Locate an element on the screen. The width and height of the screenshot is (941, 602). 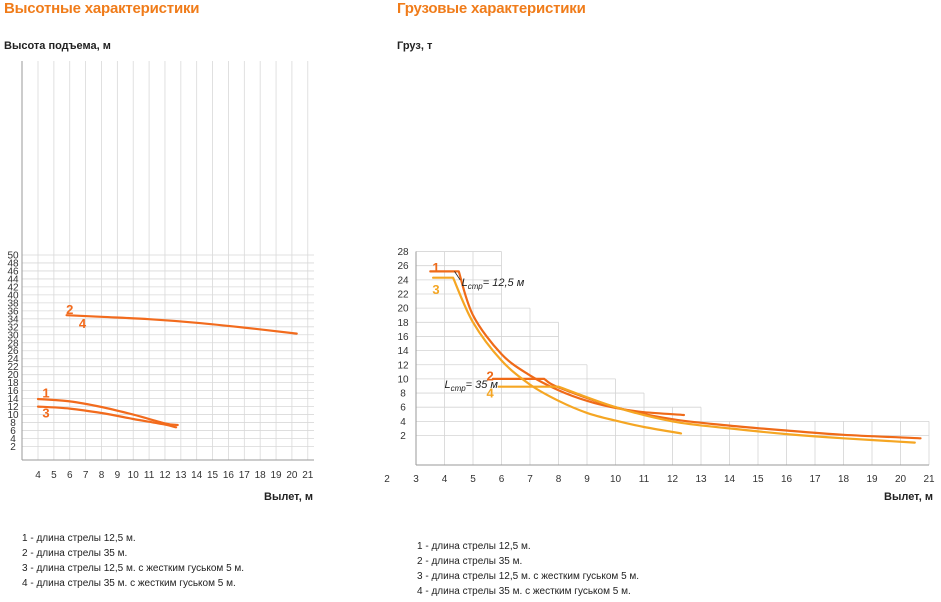
height-y-tick-label: 32 is located at coordinates (13, 327).